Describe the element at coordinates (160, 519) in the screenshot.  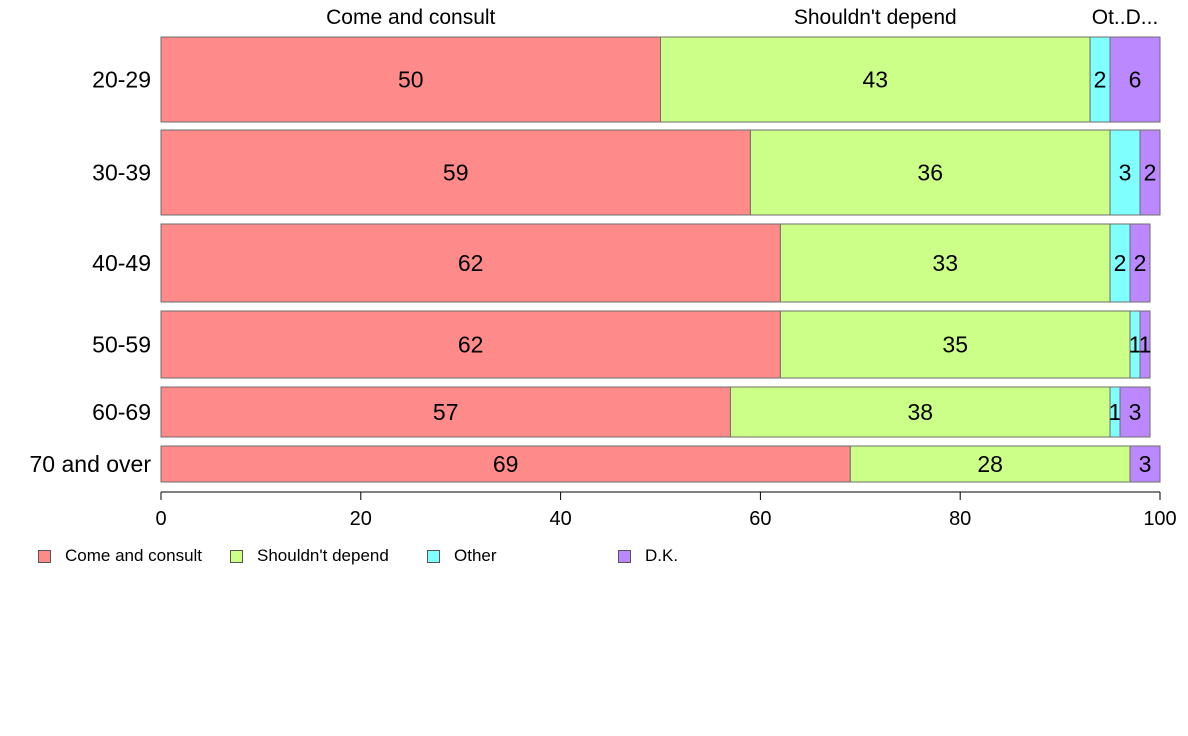
I see `x-tick-label: 0` at that location.